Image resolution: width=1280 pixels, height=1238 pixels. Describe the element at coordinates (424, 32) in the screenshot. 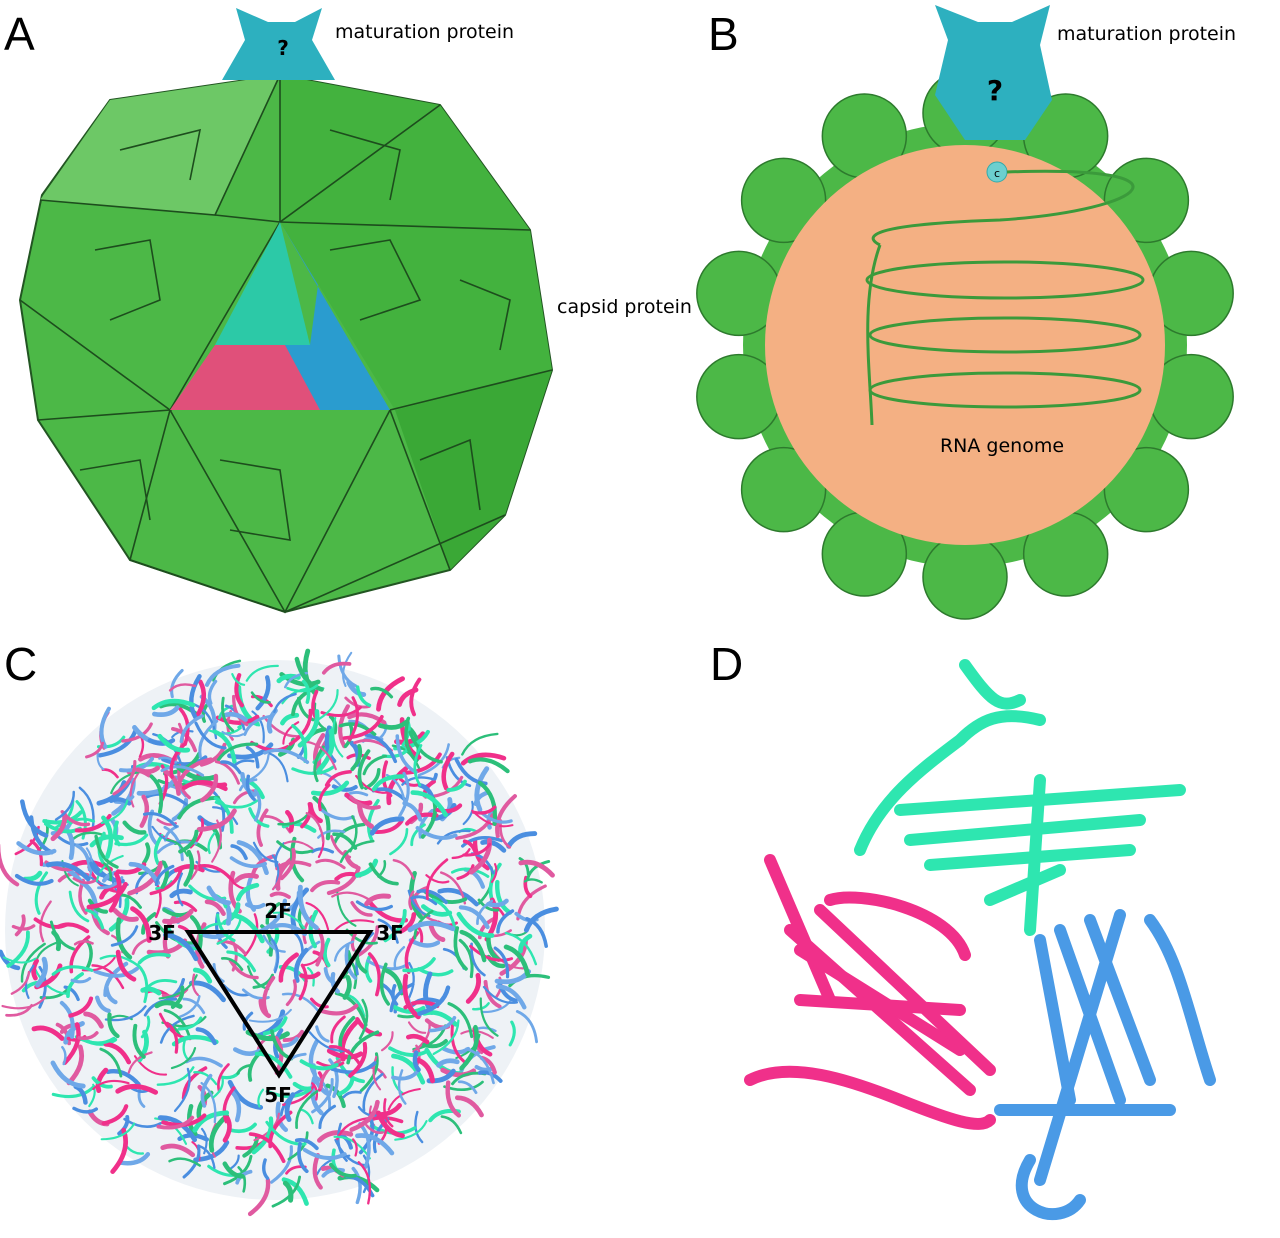

I see `annotation: maturation protein` at that location.